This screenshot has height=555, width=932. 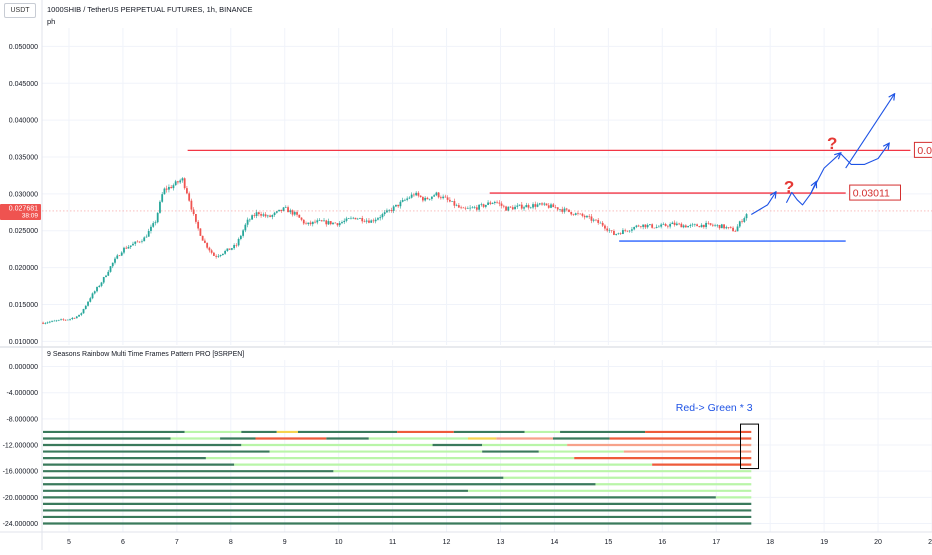 What do you see at coordinates (23, 305) in the screenshot?
I see `price-tick-label: 0.015000` at bounding box center [23, 305].